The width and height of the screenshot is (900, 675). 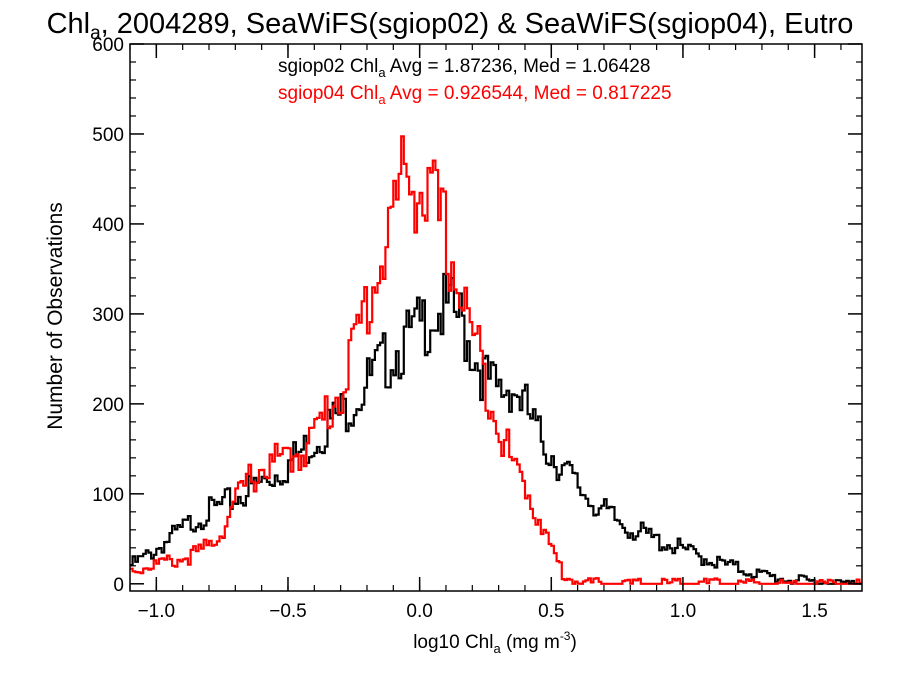 What do you see at coordinates (95, 33) in the screenshot?
I see `chart-title-subscript: a` at bounding box center [95, 33].